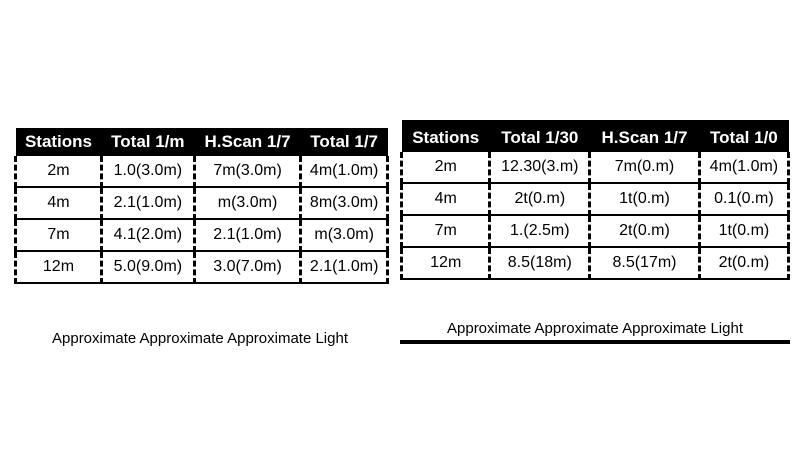  What do you see at coordinates (344, 203) in the screenshot?
I see `table-cell: 8m(3.0m)` at bounding box center [344, 203].